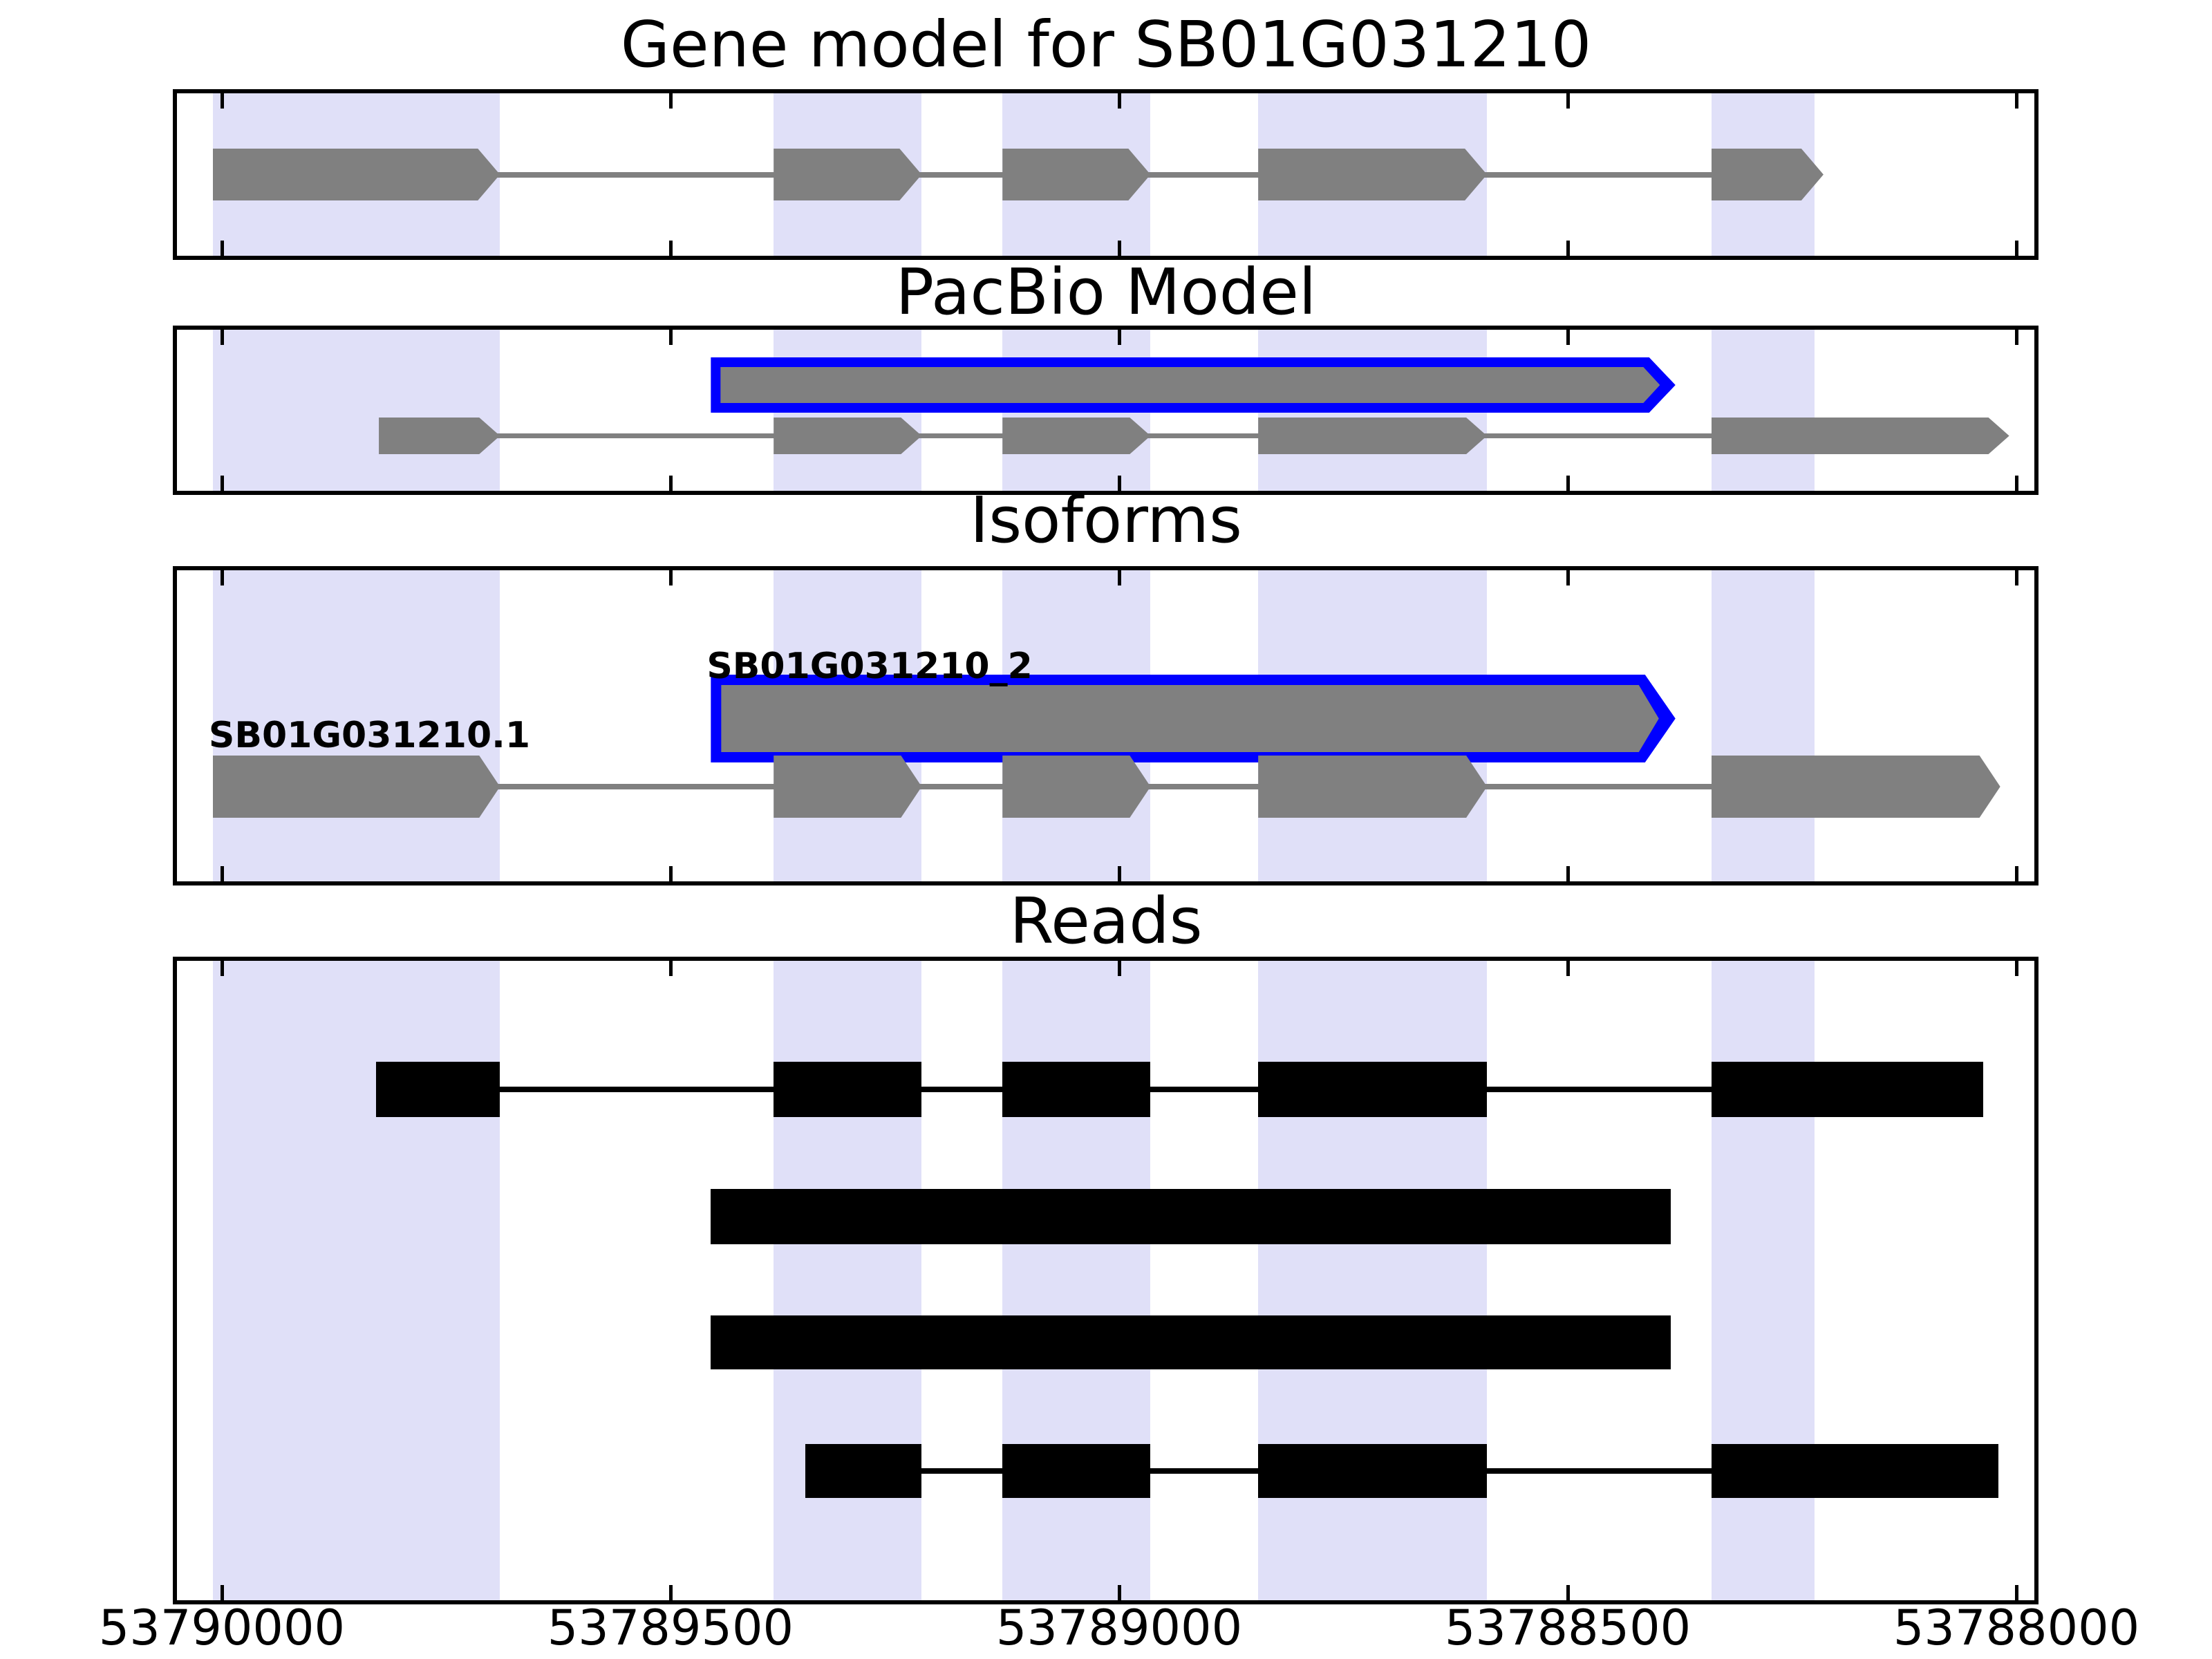  What do you see at coordinates (2017, 1628) in the screenshot?
I see `x-tick-label-53788000: 53788000` at bounding box center [2017, 1628].